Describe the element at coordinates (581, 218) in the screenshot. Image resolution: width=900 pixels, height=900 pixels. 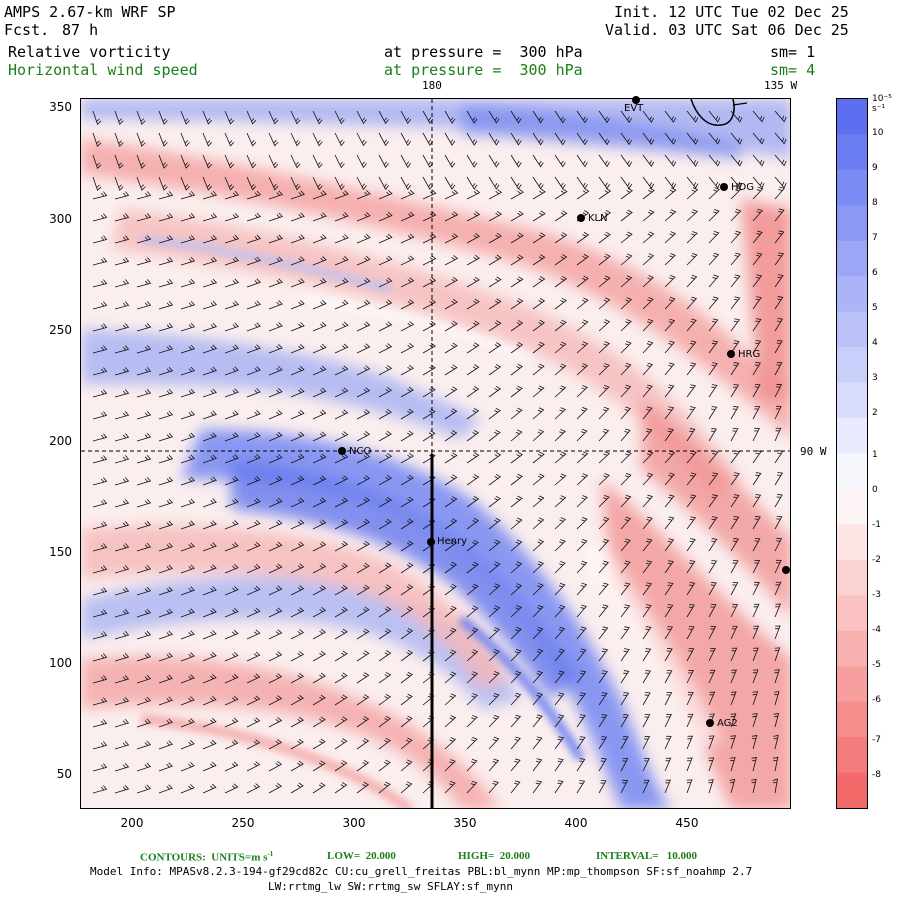
I see `station-kln-dot` at that location.